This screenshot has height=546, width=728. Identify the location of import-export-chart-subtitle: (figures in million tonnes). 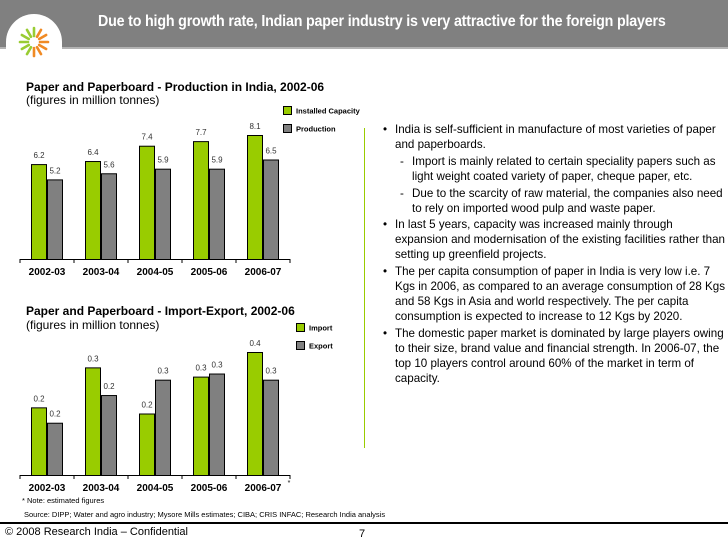
(93, 325).